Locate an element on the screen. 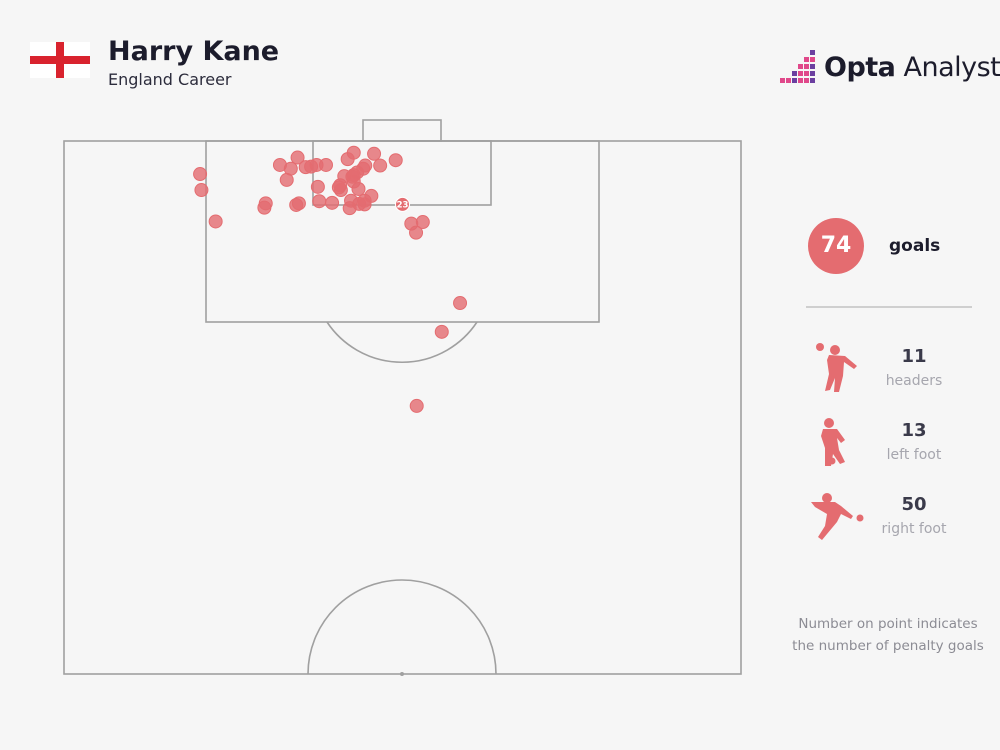 This screenshot has height=750, width=1000. header-player-icon is located at coordinates (836, 367).